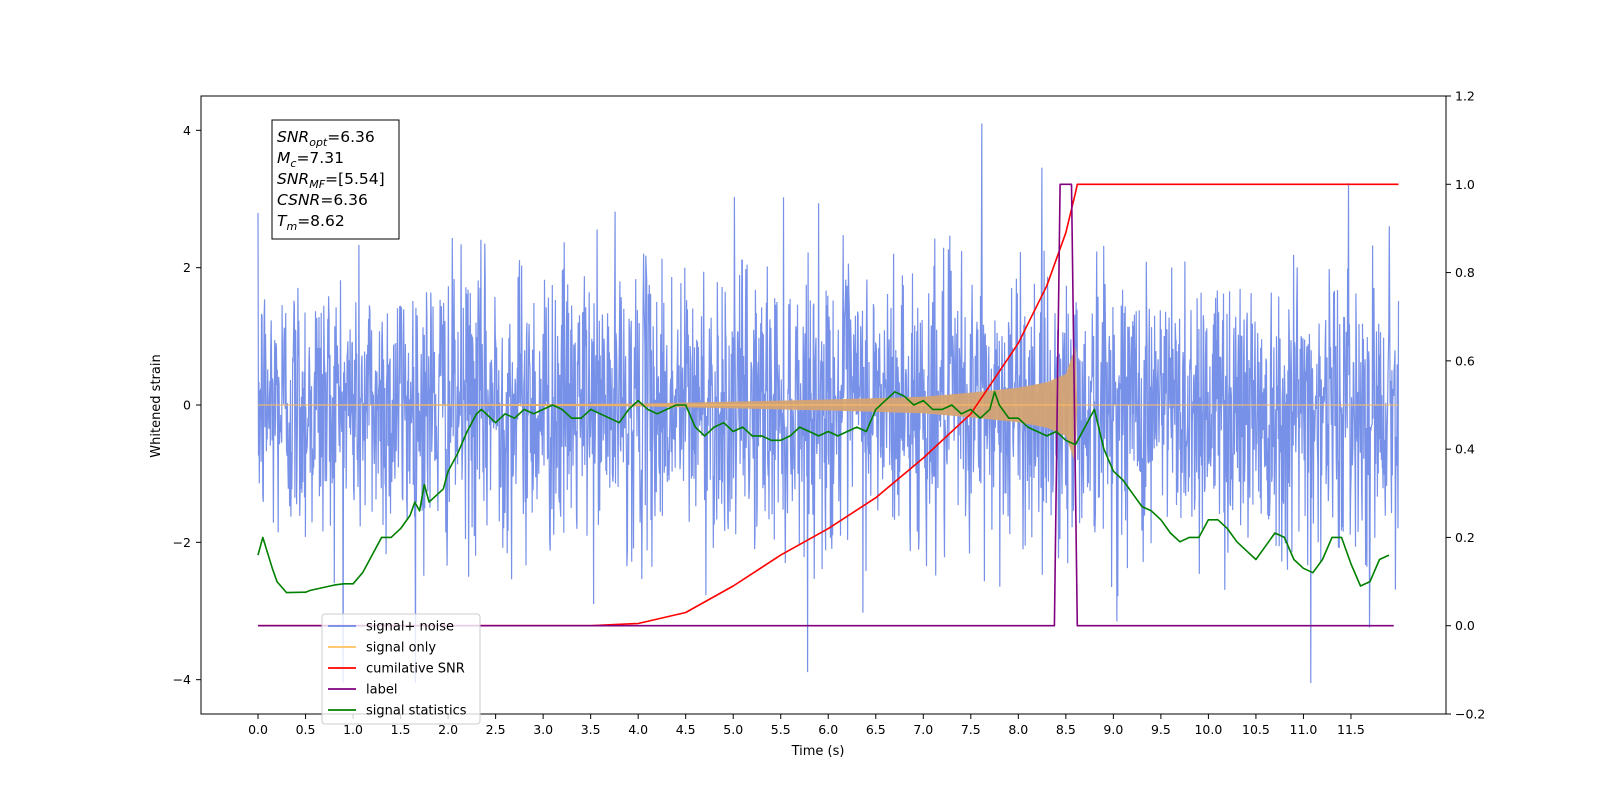 This screenshot has height=800, width=1600. I want to click on x-tick-label: 8.5, so click(1066, 729).